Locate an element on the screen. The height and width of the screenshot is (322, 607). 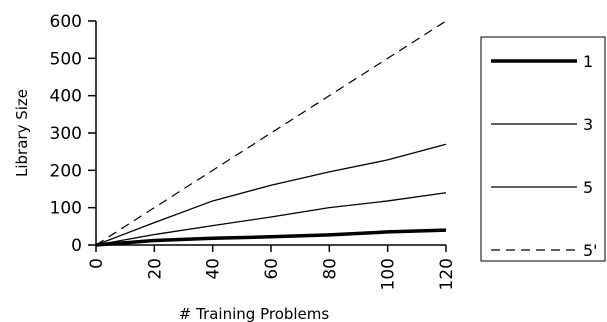
legend-box is located at coordinates (543, 149).